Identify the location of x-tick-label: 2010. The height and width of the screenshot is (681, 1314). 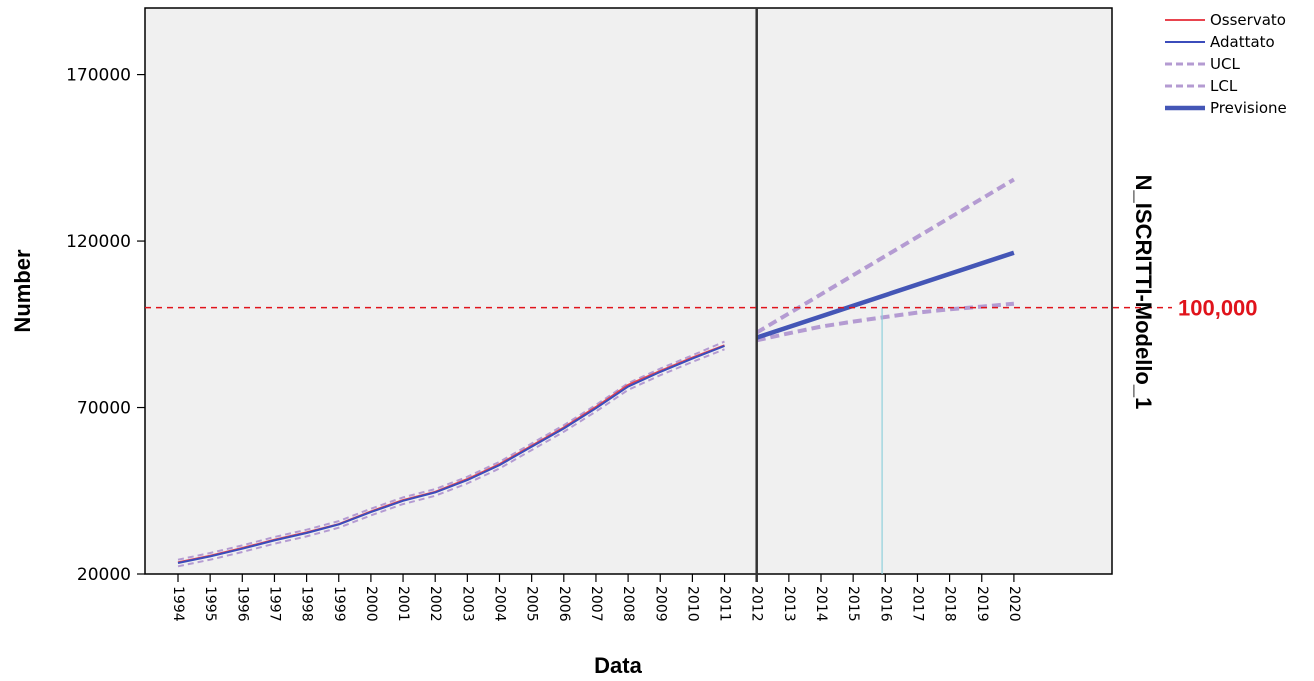
(692, 604).